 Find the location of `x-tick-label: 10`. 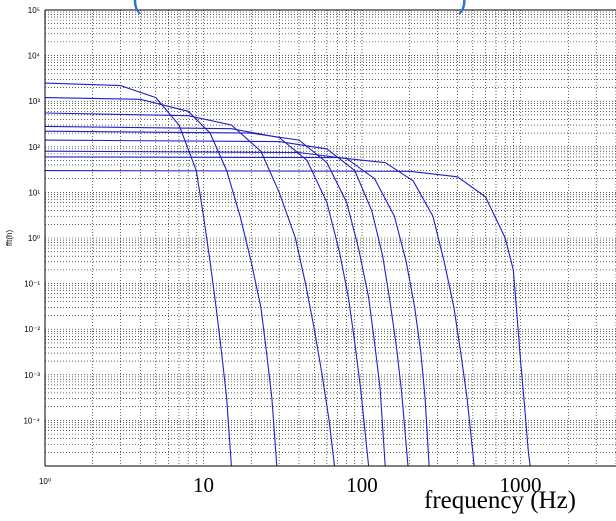

x-tick-label: 10 is located at coordinates (203, 485).